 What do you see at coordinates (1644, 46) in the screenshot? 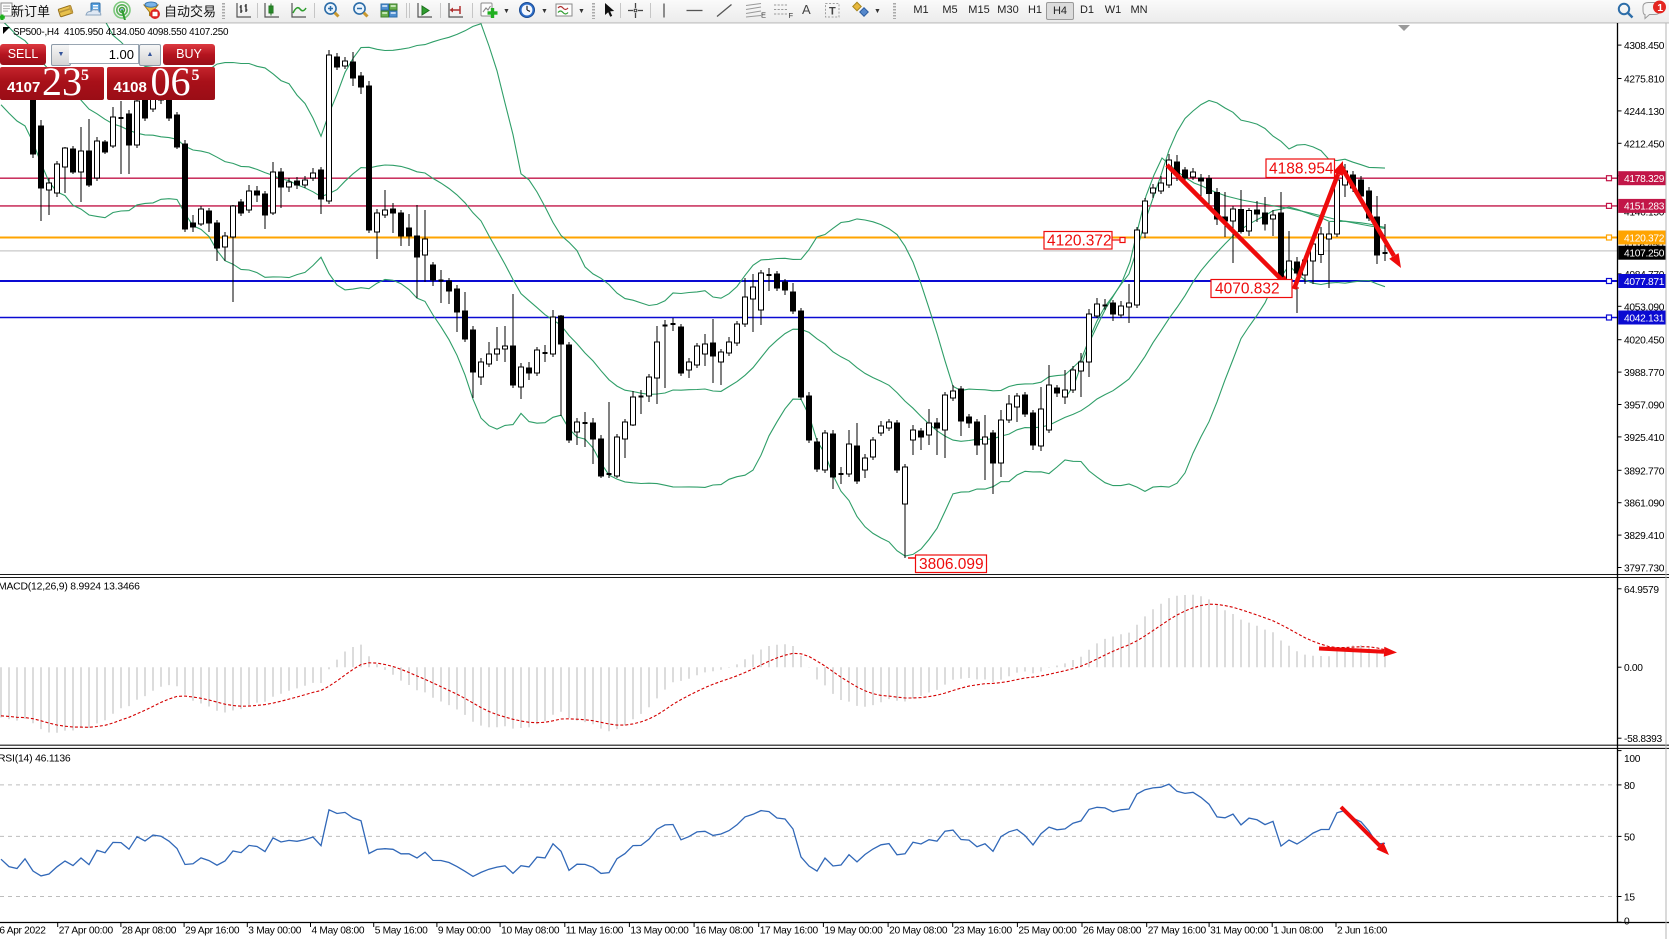
I see `svg-text: 4308.450` at bounding box center [1644, 46].